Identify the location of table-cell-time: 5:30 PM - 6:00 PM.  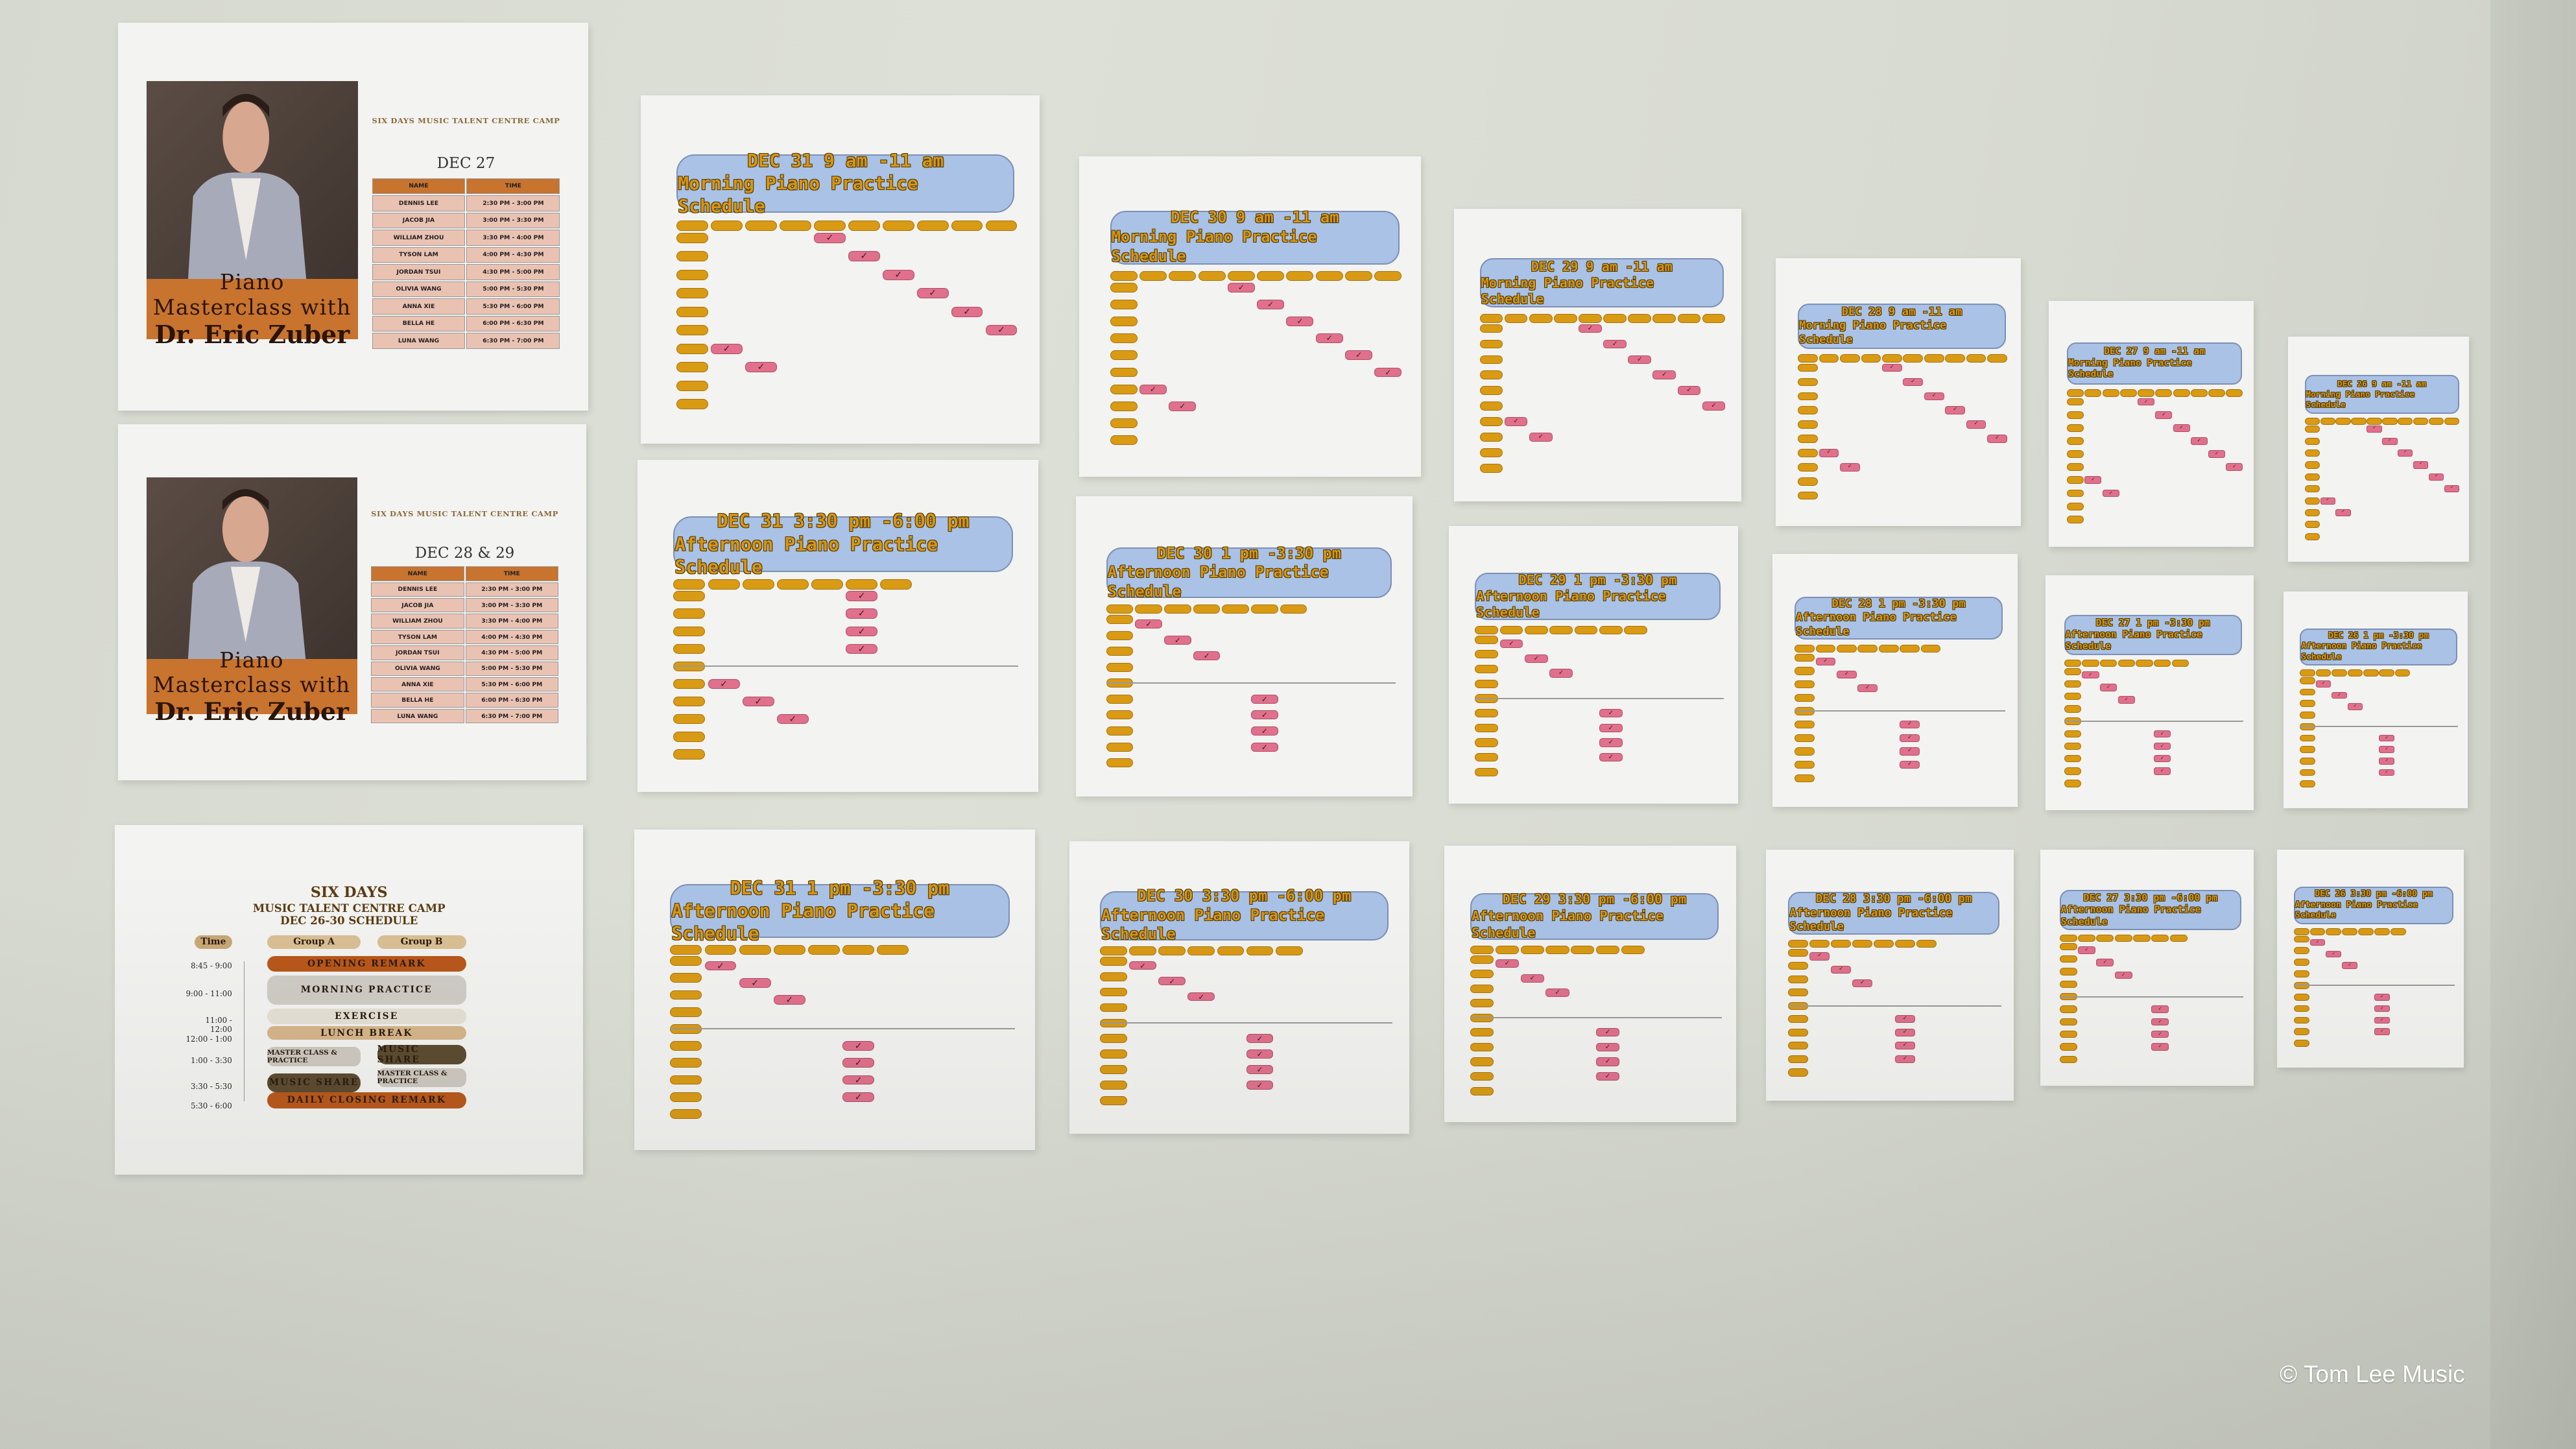
(513, 306).